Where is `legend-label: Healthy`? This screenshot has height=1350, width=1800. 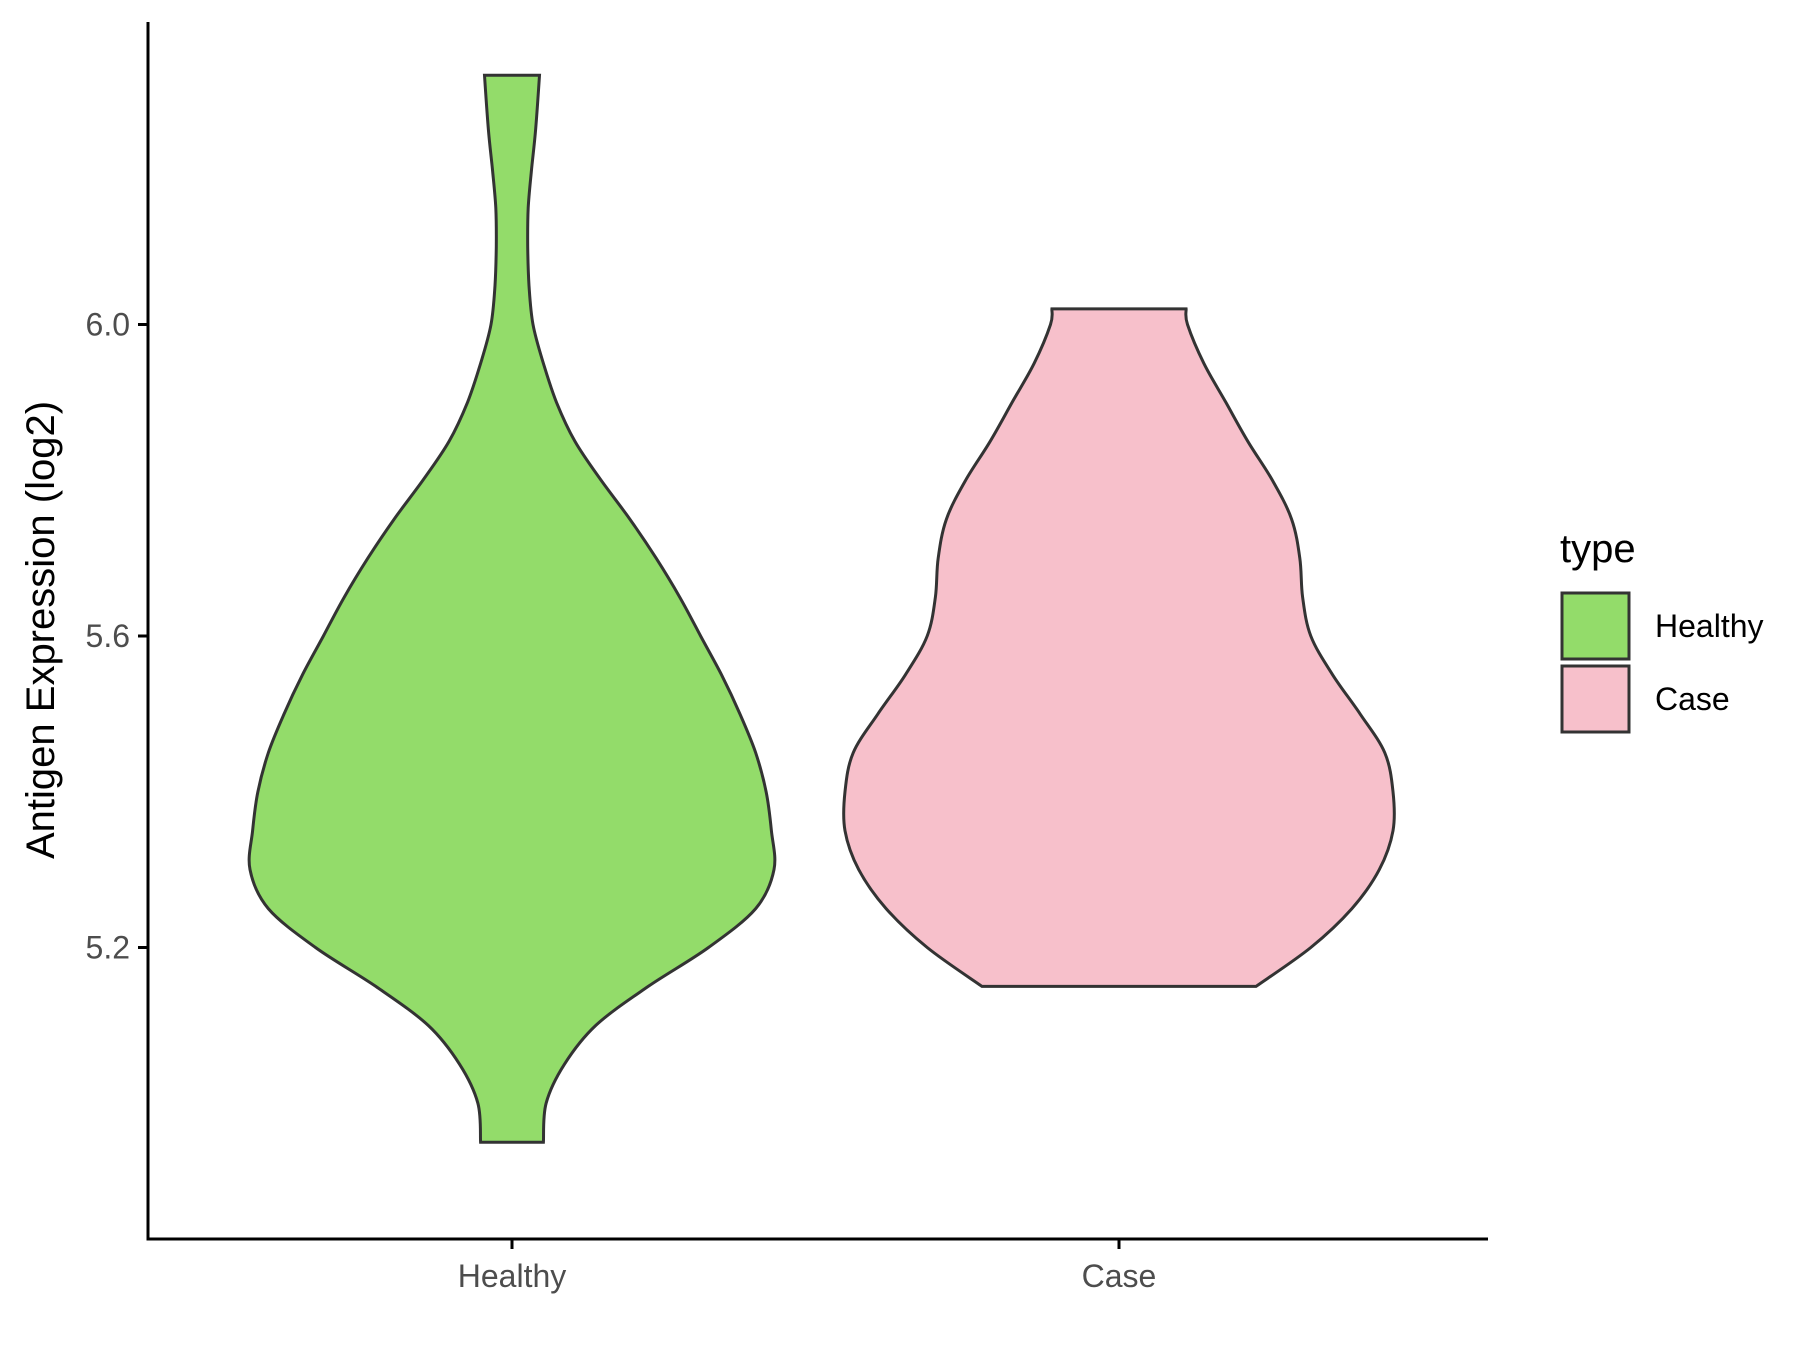 legend-label: Healthy is located at coordinates (1709, 626).